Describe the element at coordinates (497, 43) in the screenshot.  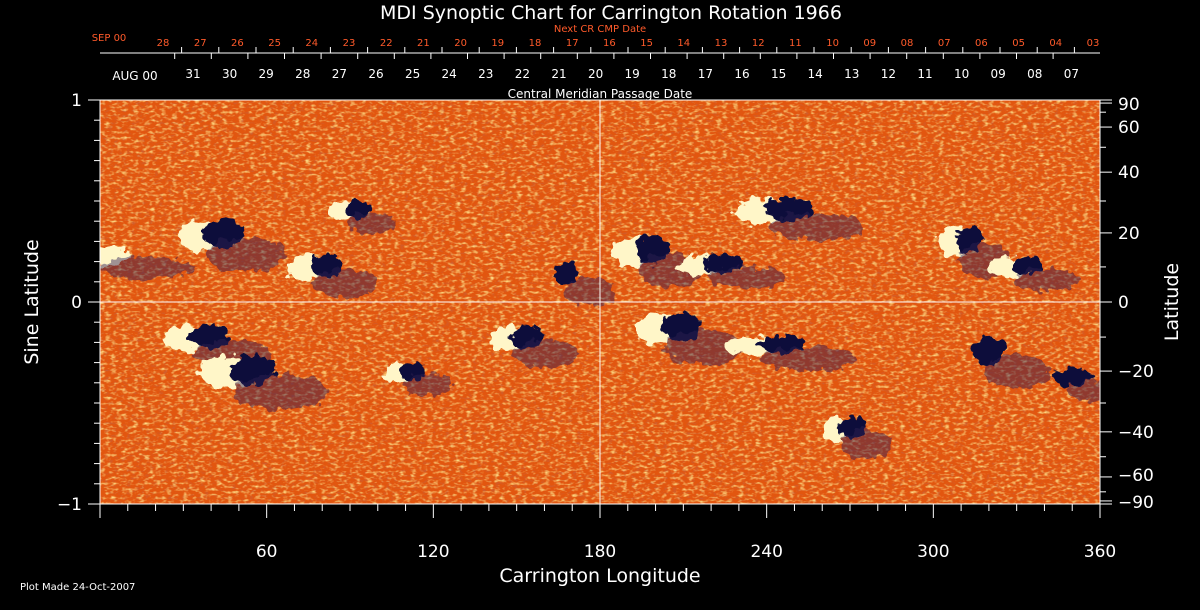
I see `top-date-label: 19` at that location.